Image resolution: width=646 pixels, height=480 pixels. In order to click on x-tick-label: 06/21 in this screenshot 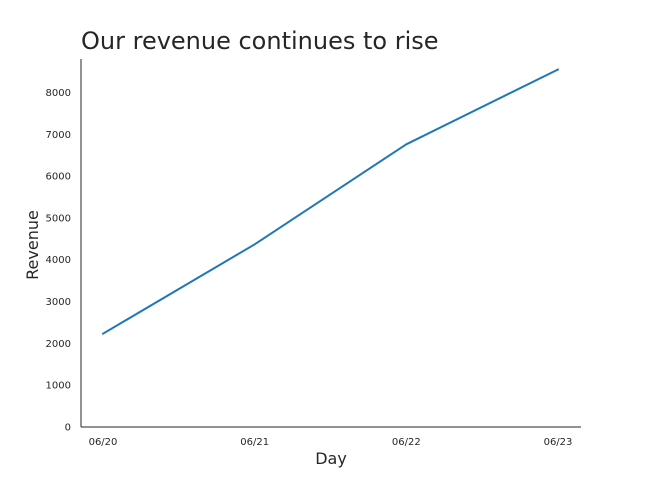, I will do `click(254, 442)`.